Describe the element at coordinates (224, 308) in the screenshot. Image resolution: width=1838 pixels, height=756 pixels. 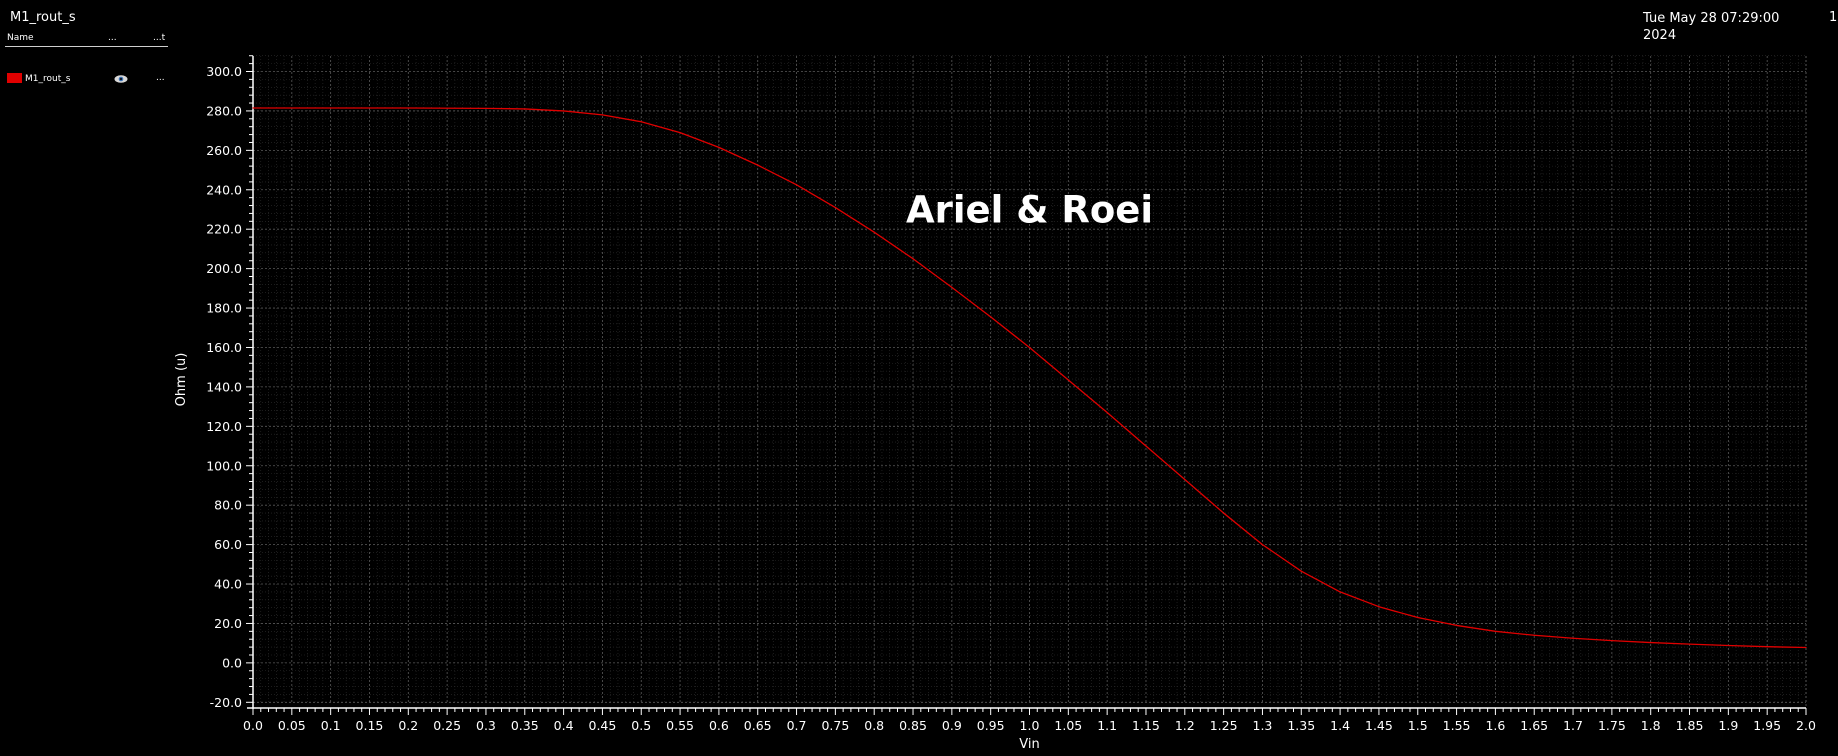
I see `y-tick-label: 180.0` at that location.